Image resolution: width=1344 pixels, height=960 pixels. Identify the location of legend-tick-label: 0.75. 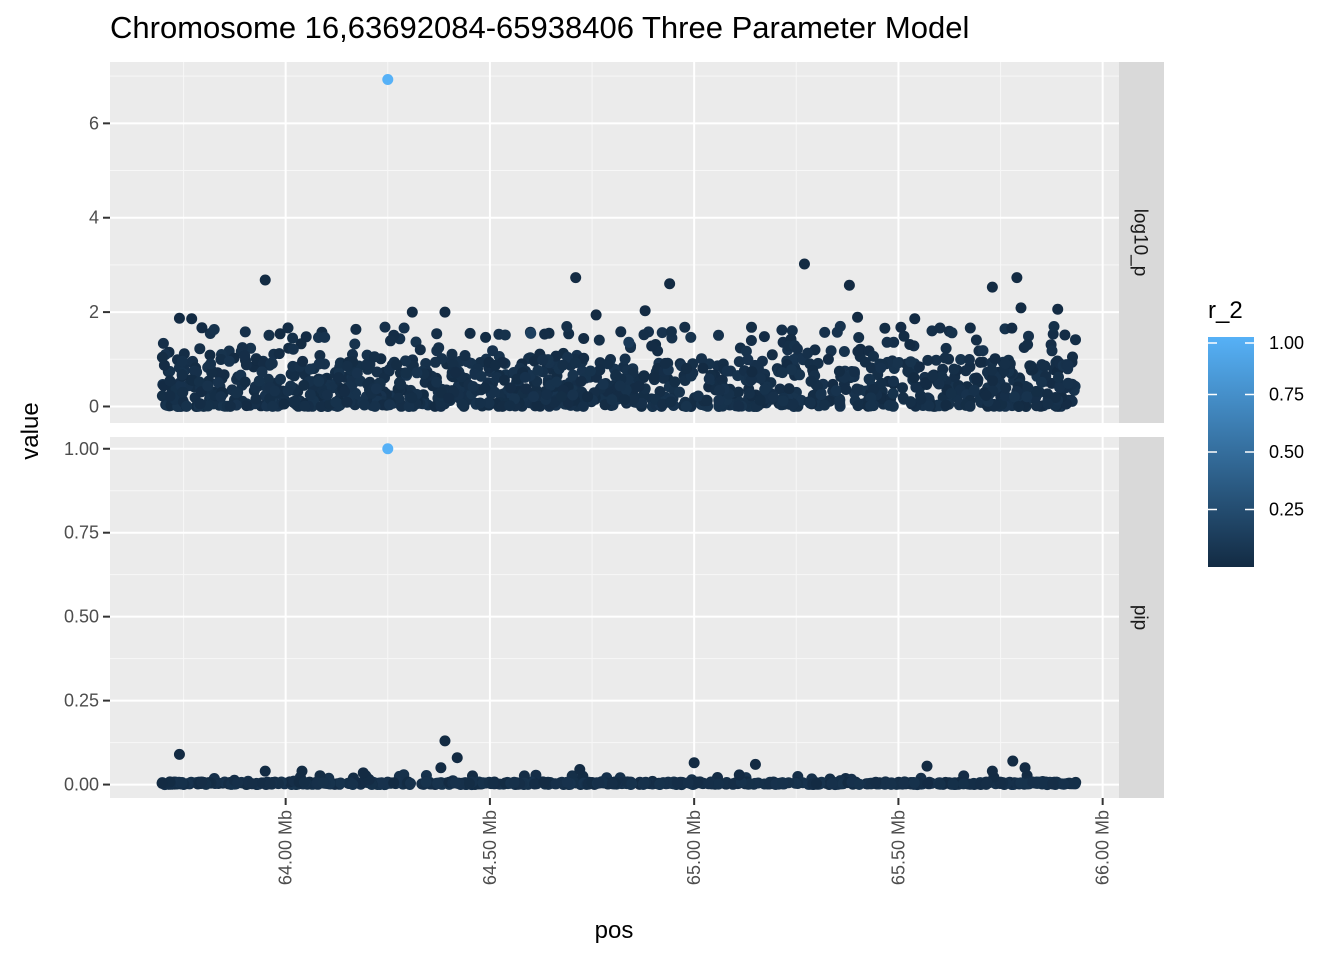
(1286, 395).